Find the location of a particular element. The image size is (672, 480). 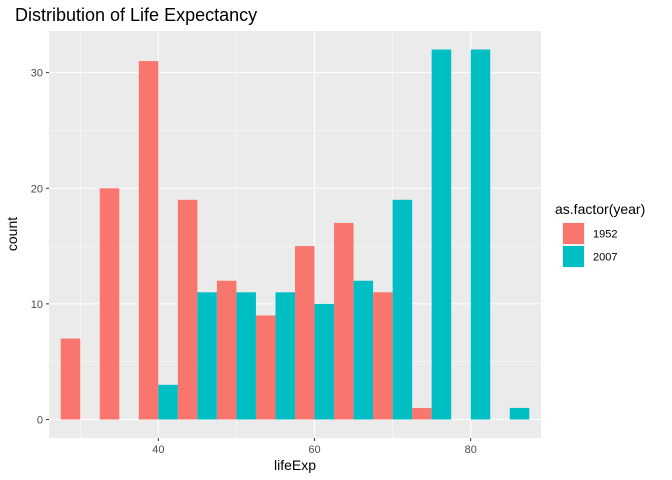

x-axis-title: lifeExp is located at coordinates (295, 465).